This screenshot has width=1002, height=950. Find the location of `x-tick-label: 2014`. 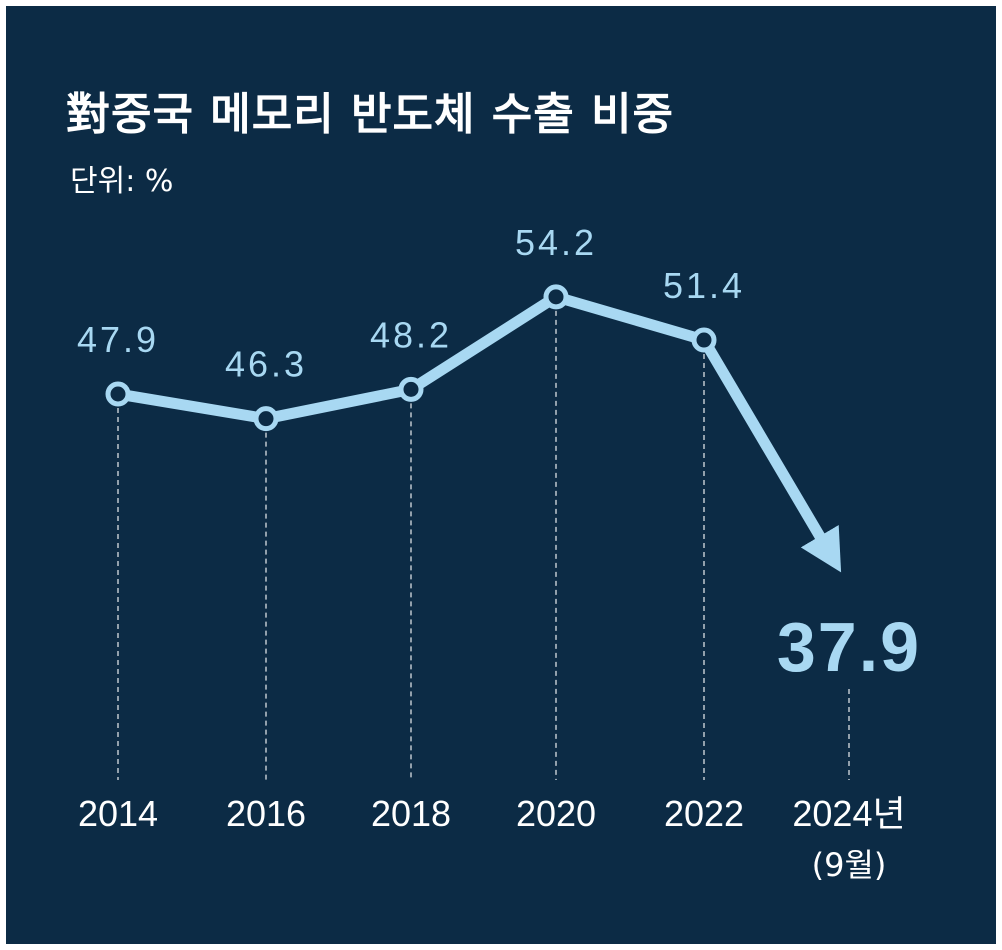

x-tick-label: 2014 is located at coordinates (118, 813).